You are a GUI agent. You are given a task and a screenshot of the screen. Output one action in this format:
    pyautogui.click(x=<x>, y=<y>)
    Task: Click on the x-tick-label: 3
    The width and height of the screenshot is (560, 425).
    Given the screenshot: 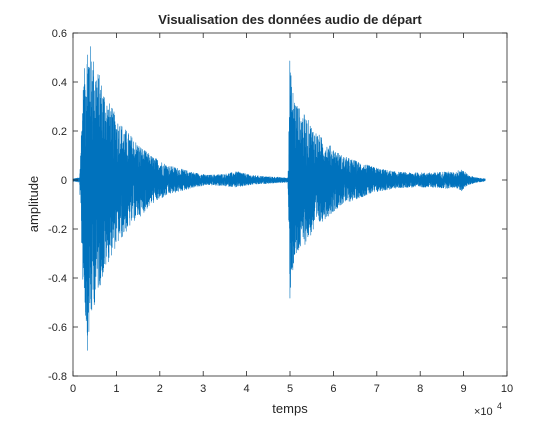 What is the action you would take?
    pyautogui.click(x=203, y=389)
    